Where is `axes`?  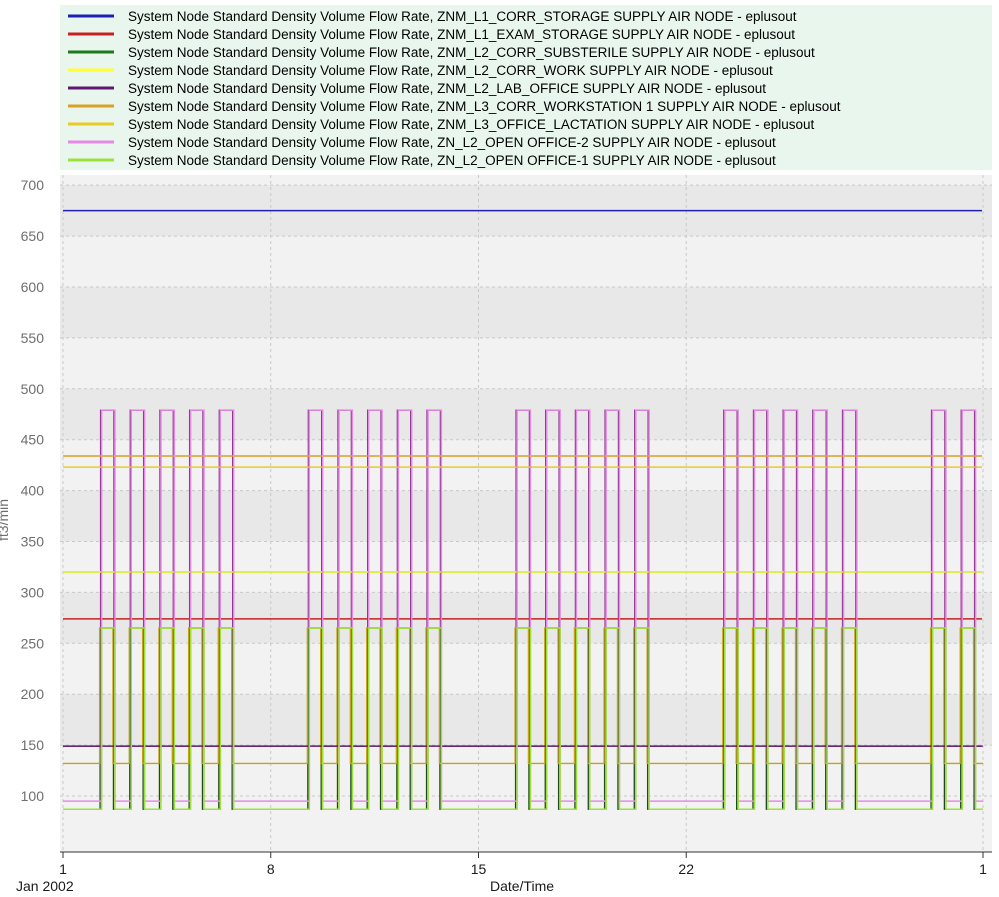 axes is located at coordinates (526, 854).